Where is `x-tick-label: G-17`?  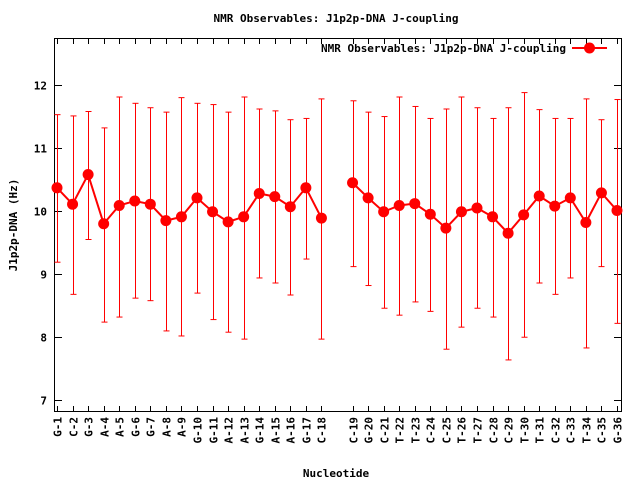 x-tick-label: G-17 is located at coordinates (307, 430).